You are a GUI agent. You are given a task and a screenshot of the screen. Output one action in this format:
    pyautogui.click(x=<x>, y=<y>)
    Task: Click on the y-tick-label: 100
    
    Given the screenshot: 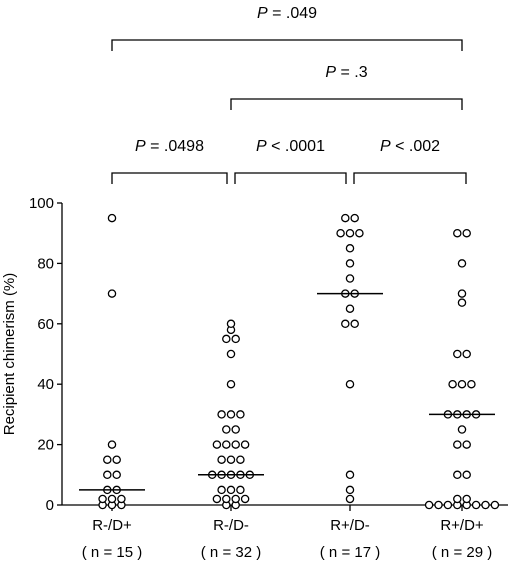 What is the action you would take?
    pyautogui.click(x=41, y=203)
    